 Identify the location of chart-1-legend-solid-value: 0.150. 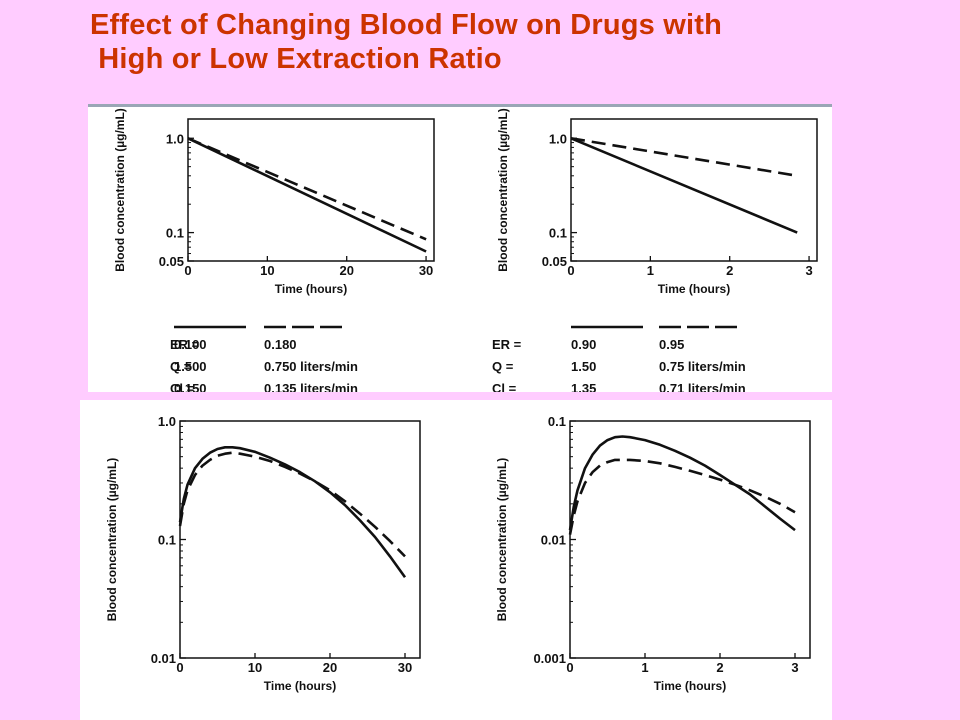
(190, 386).